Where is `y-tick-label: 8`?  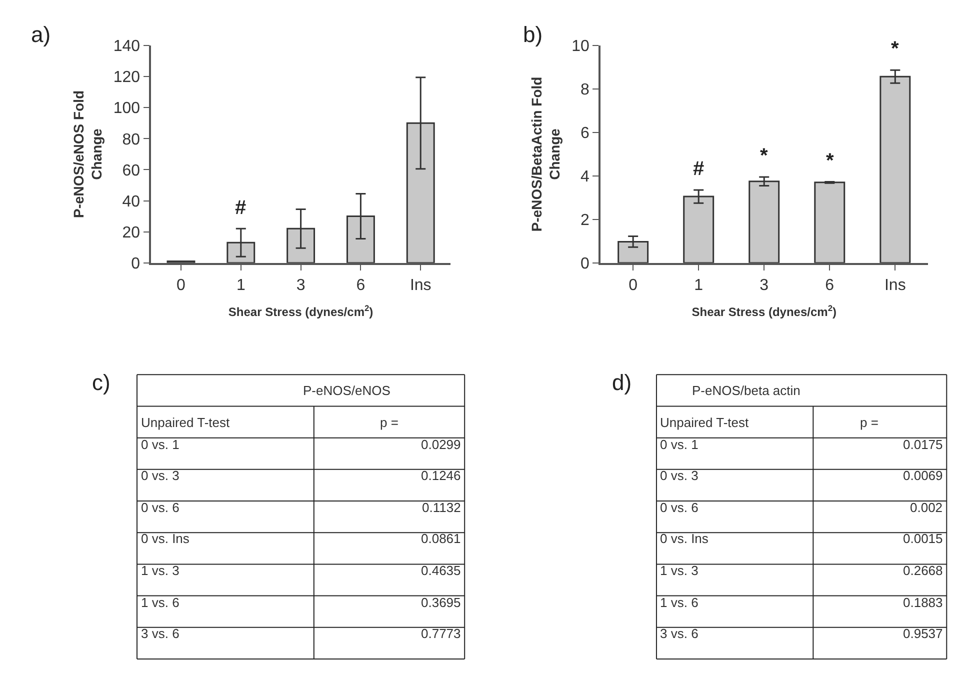
y-tick-label: 8 is located at coordinates (585, 90).